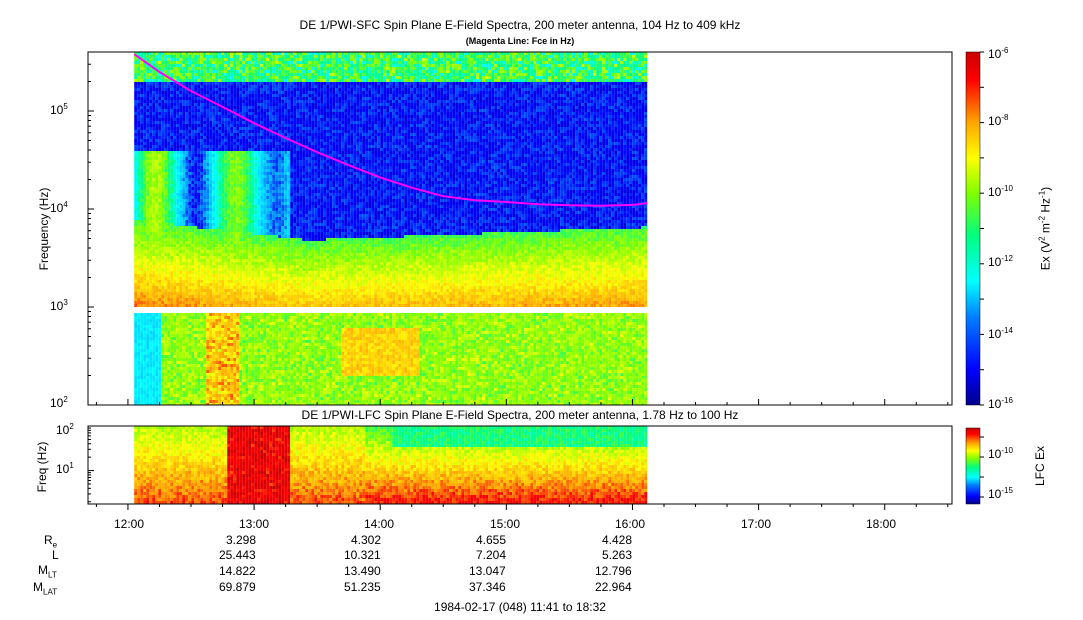  Describe the element at coordinates (491, 555) in the screenshot. I see `ephemeris-value: 7.204` at that location.